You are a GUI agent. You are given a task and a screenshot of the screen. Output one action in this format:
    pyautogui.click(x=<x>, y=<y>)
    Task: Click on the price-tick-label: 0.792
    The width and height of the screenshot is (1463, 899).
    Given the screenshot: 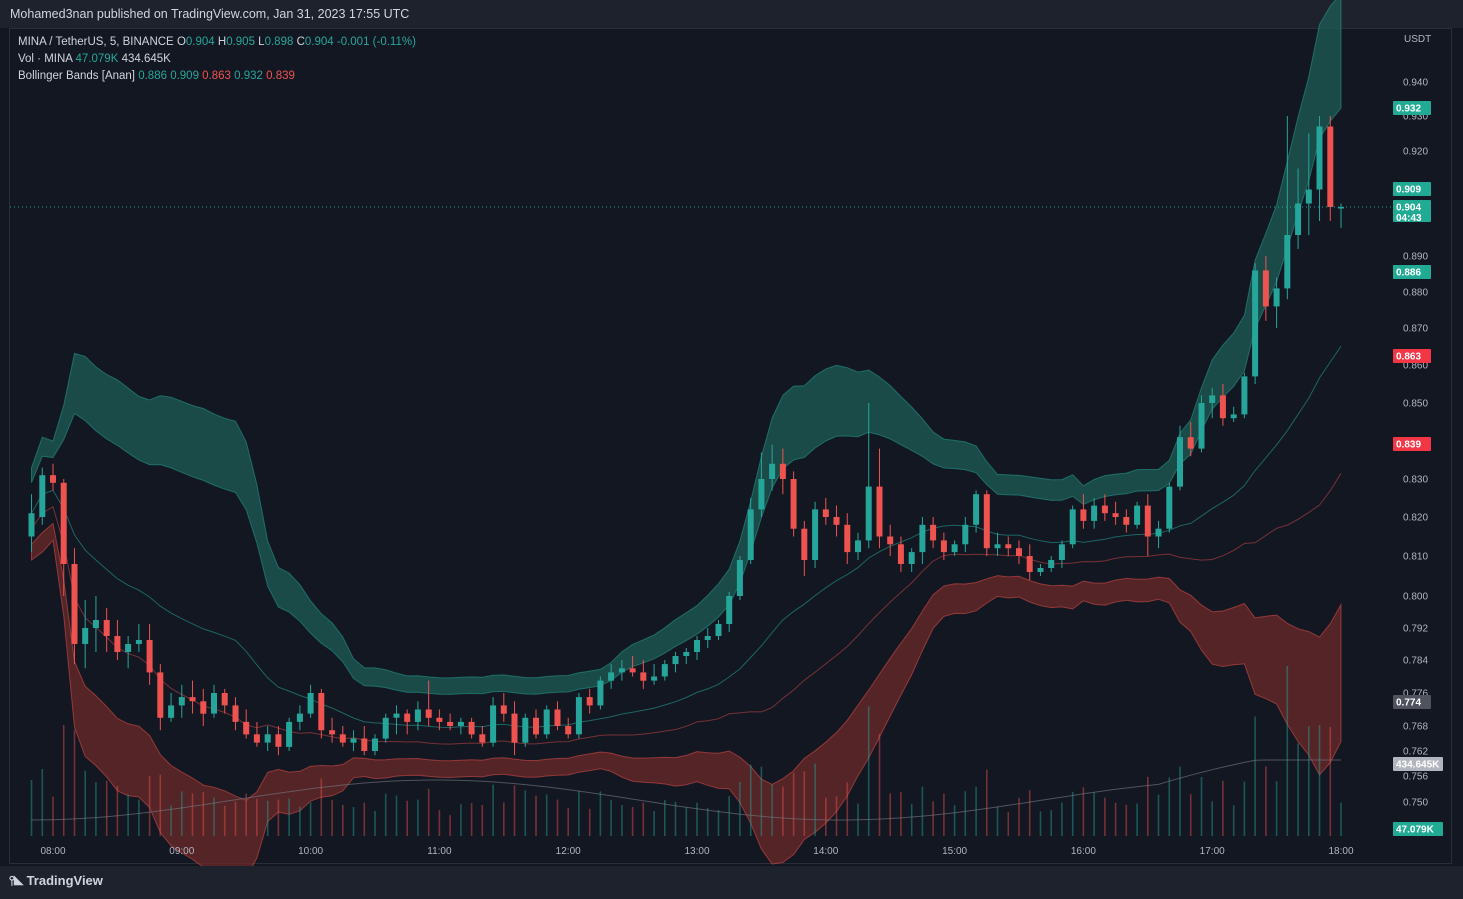 What is the action you would take?
    pyautogui.click(x=1415, y=629)
    